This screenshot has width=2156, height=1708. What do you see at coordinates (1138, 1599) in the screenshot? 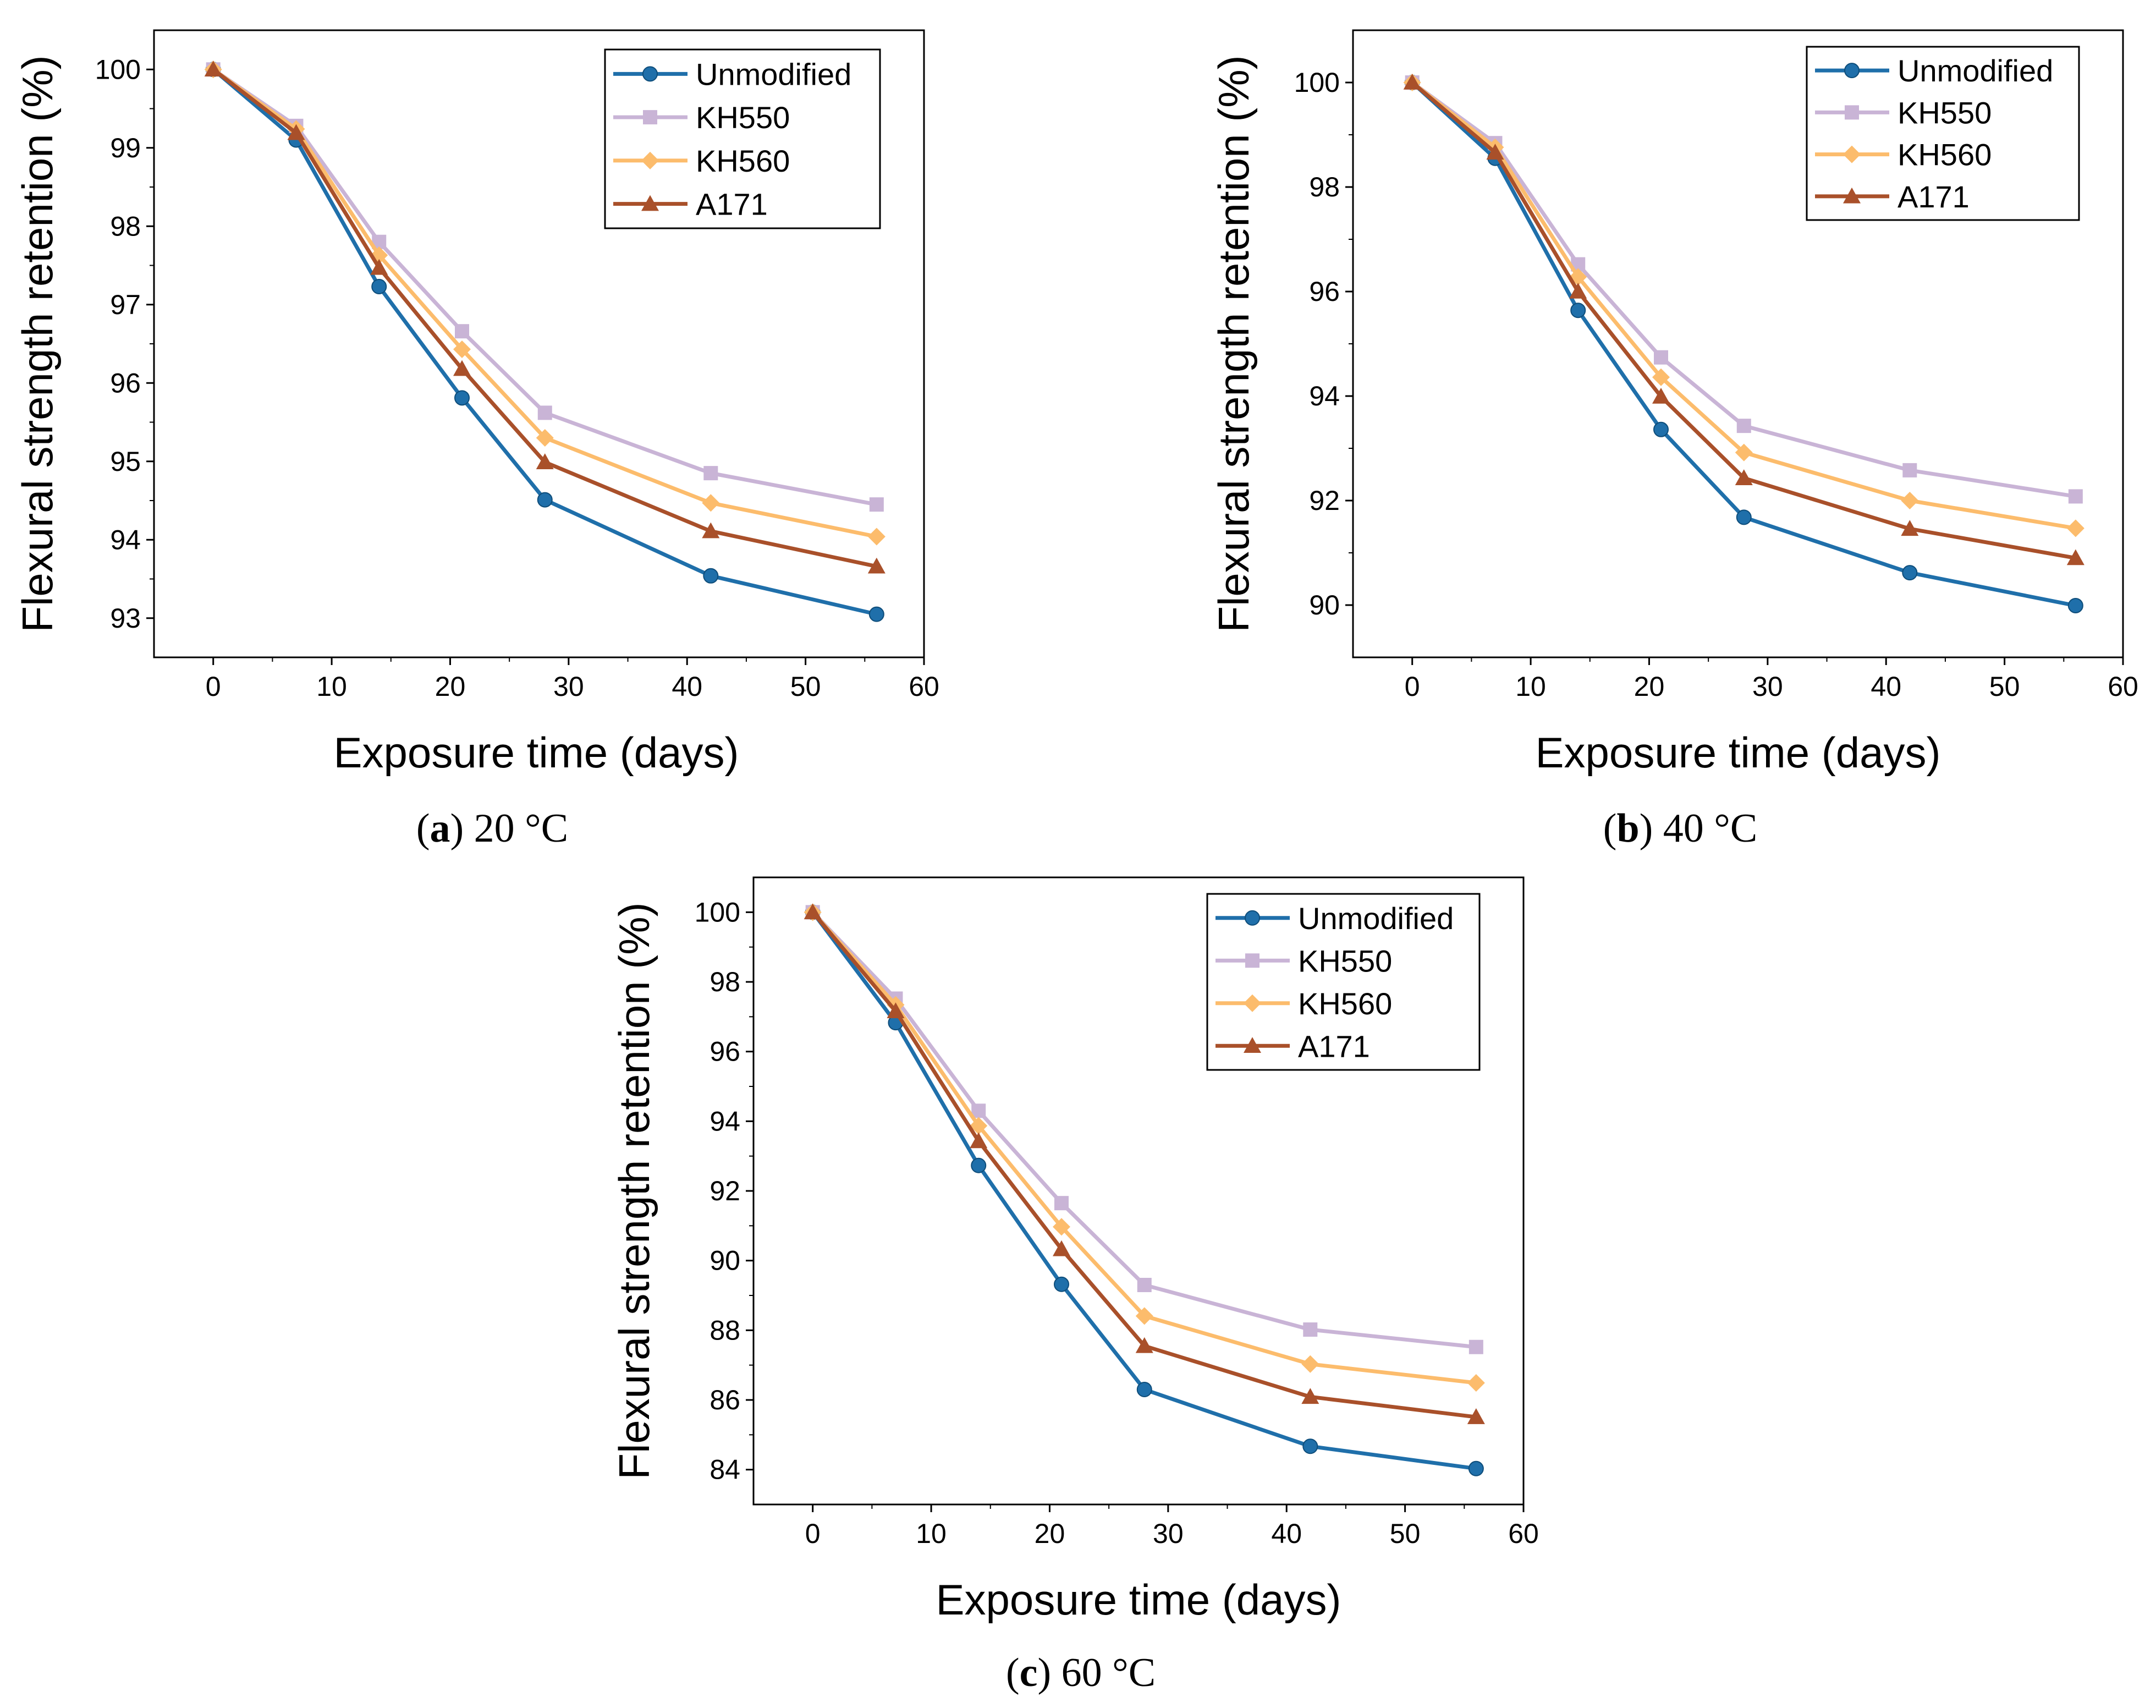
I see `x-axis-title: Exposure time (days)` at bounding box center [1138, 1599].